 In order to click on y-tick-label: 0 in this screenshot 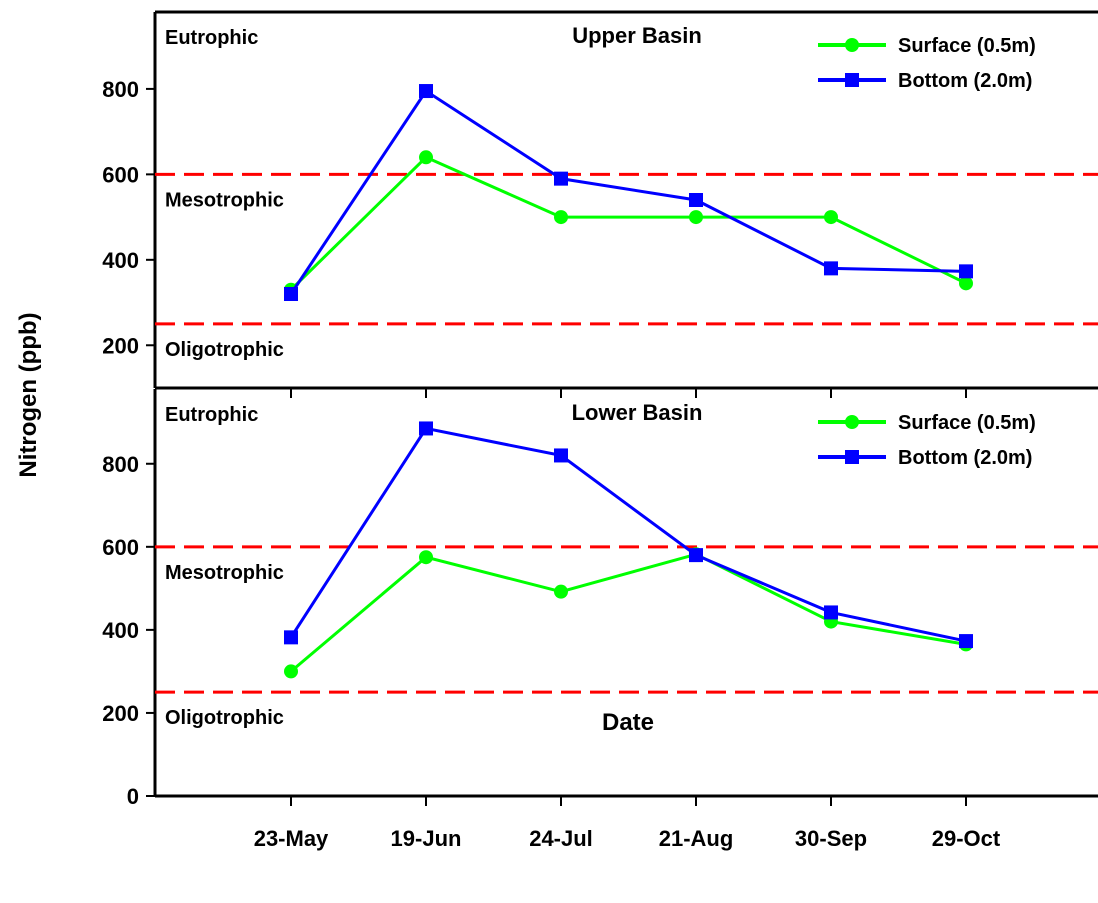, I will do `click(133, 796)`.